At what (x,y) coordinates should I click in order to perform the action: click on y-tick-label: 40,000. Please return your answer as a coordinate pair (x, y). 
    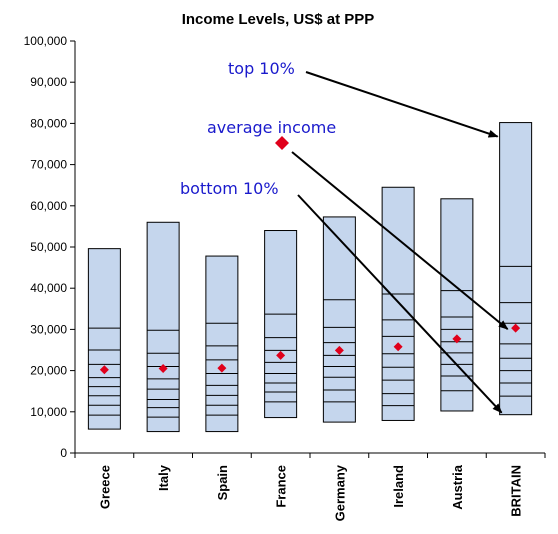
    Looking at the image, I should click on (48, 288).